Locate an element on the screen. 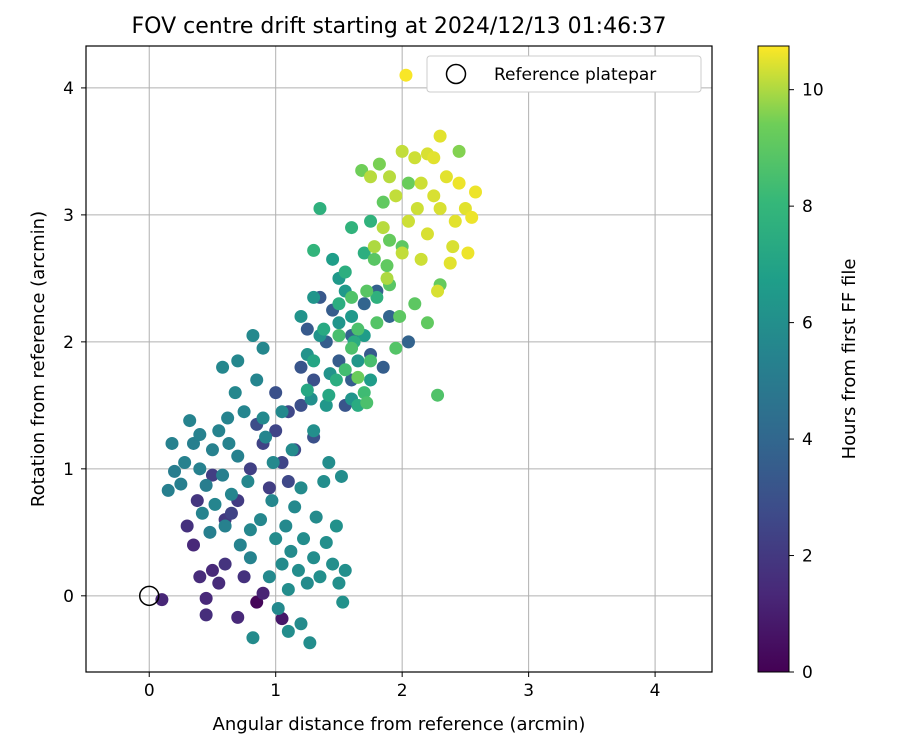 This screenshot has height=750, width=900. x-axis-ticks: 0 1 2 3 4 is located at coordinates (402, 686).